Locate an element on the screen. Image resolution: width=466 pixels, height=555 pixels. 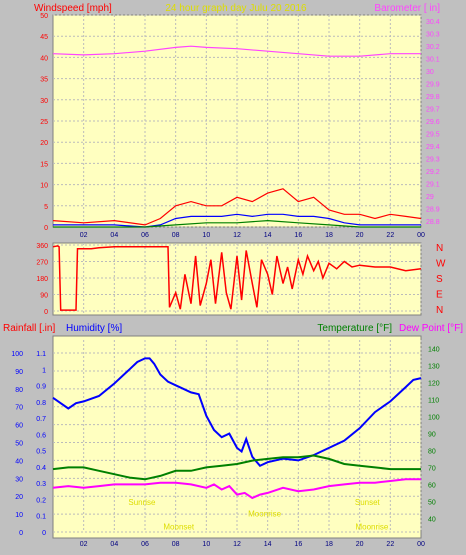
wind-direction-tick-label: 0 is located at coordinates (46, 312).